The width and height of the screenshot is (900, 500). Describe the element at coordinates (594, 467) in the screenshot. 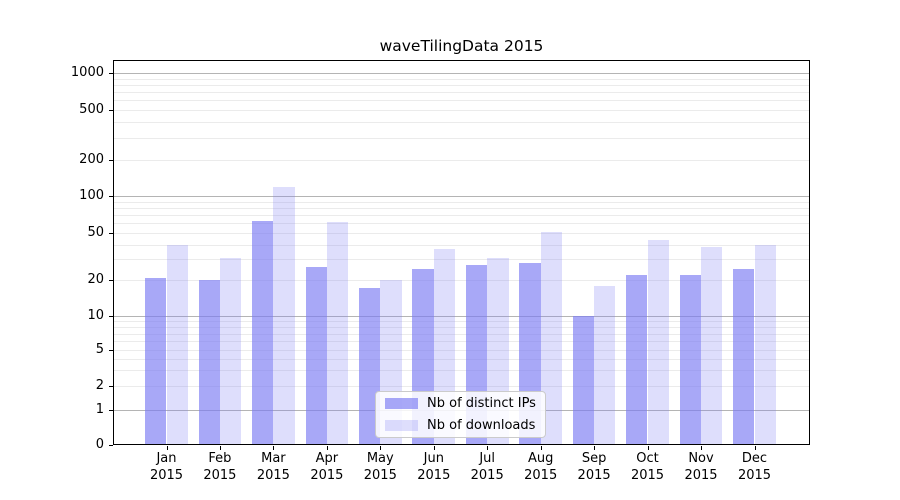

I see `x-tick-label: Sep 2015` at that location.